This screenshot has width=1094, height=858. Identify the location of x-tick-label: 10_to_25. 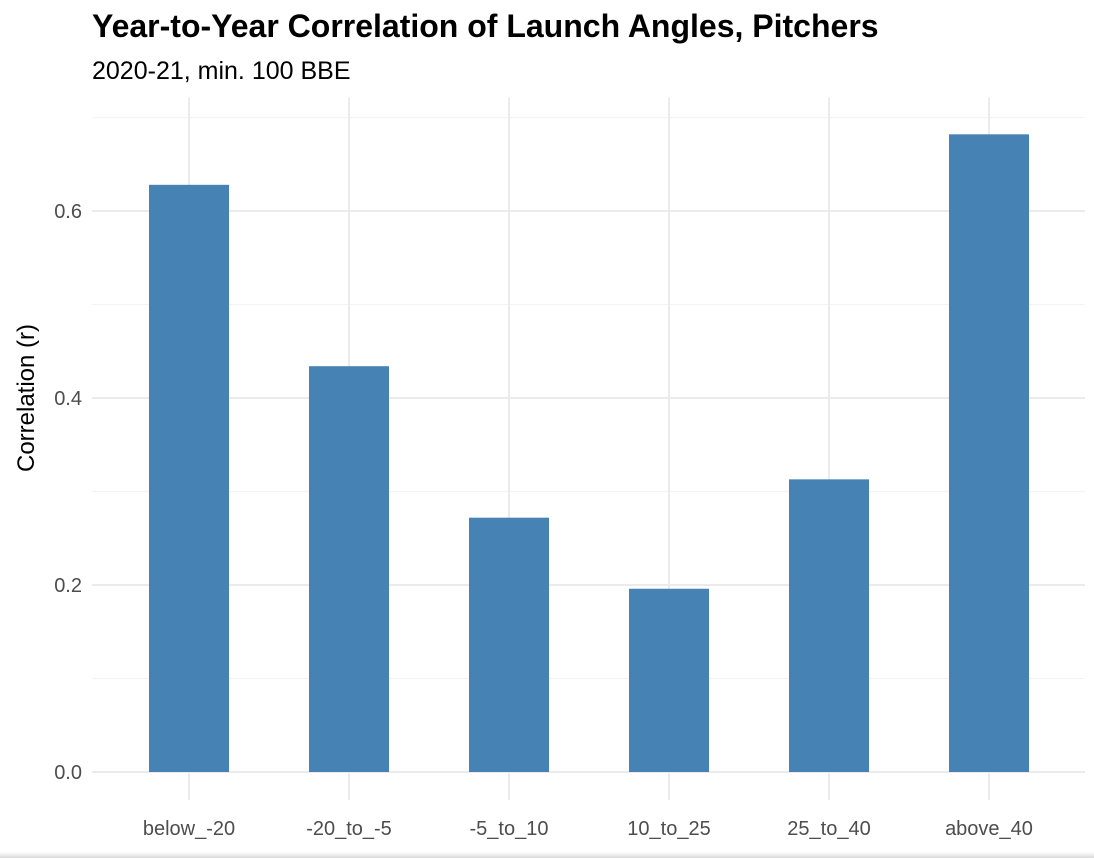
(668, 829).